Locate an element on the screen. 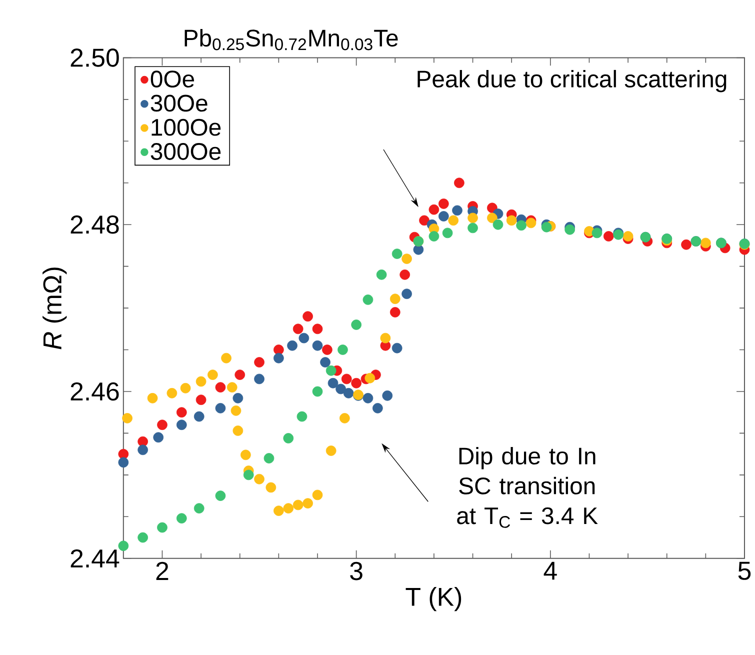  y-axis-title: R (mΩ) is located at coordinates (54, 309).